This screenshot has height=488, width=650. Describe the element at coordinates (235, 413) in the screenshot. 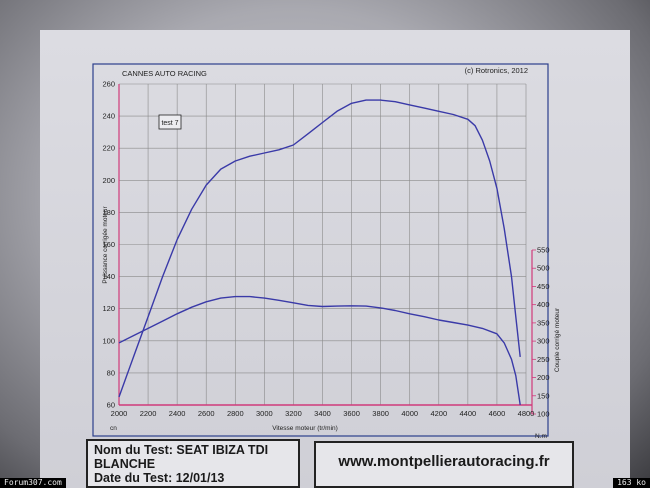

I see `x-tick-label: 2800` at that location.